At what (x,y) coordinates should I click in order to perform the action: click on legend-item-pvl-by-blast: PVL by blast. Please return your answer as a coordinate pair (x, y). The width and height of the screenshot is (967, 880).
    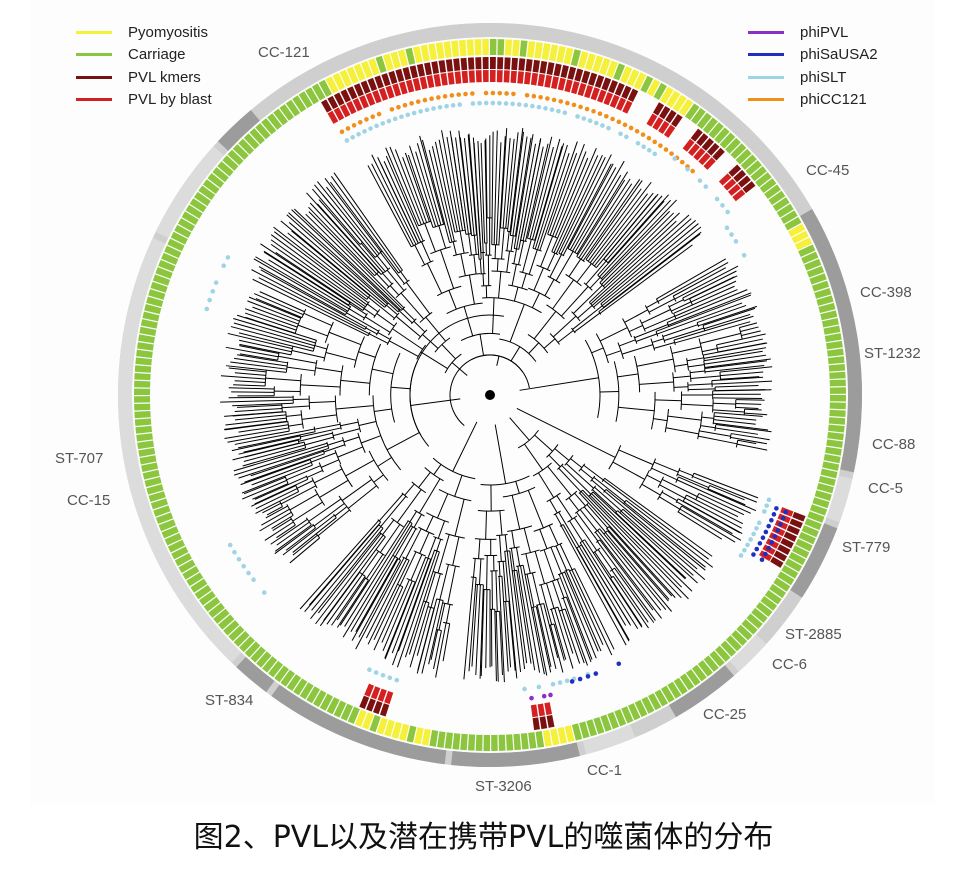
    Looking at the image, I should click on (144, 100).